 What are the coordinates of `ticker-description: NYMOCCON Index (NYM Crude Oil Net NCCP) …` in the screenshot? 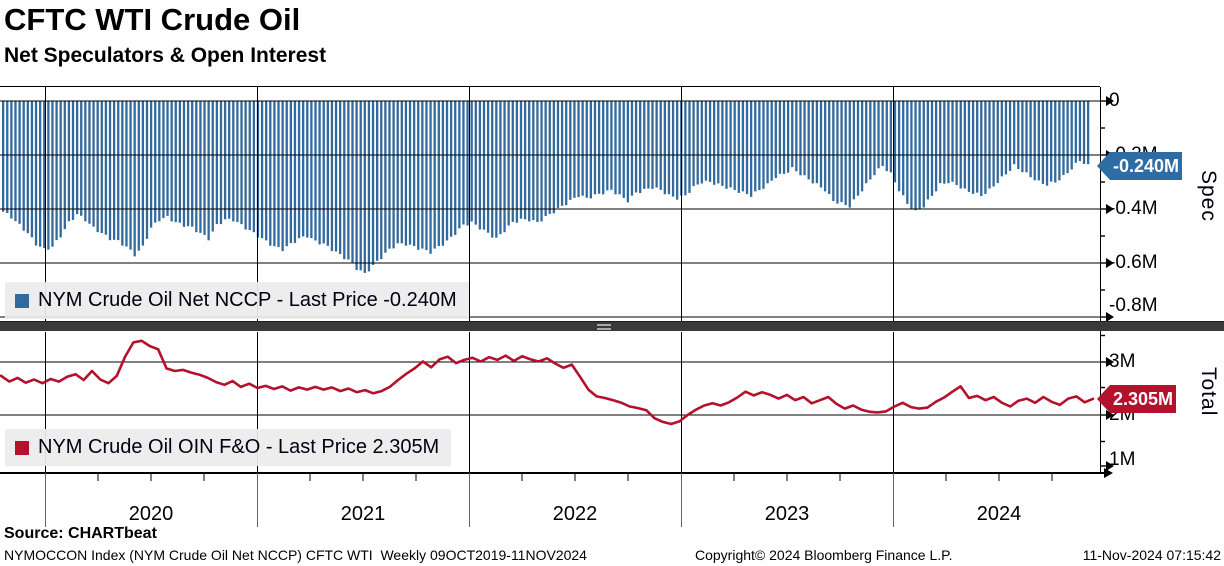 It's located at (295, 555).